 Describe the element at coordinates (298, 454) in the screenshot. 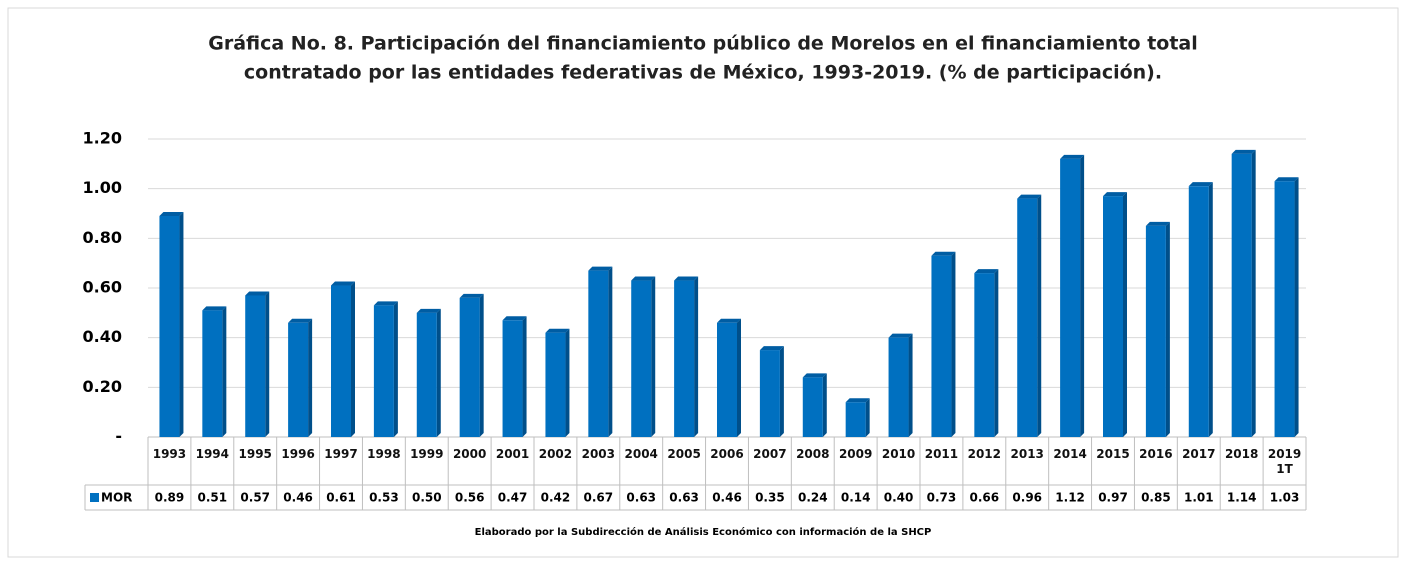

I see `x-tick-label: 1996` at that location.